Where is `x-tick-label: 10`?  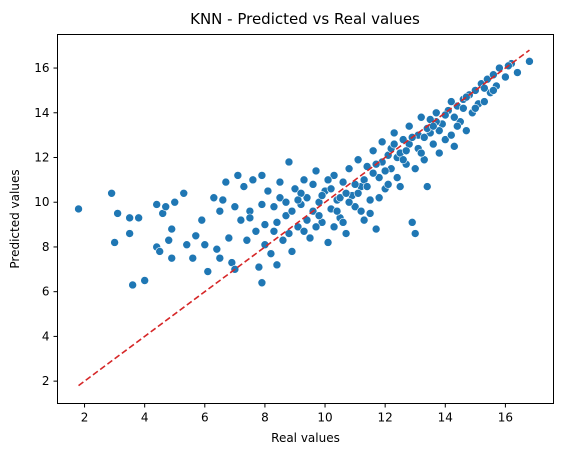
x-tick-label: 10 is located at coordinates (324, 418).